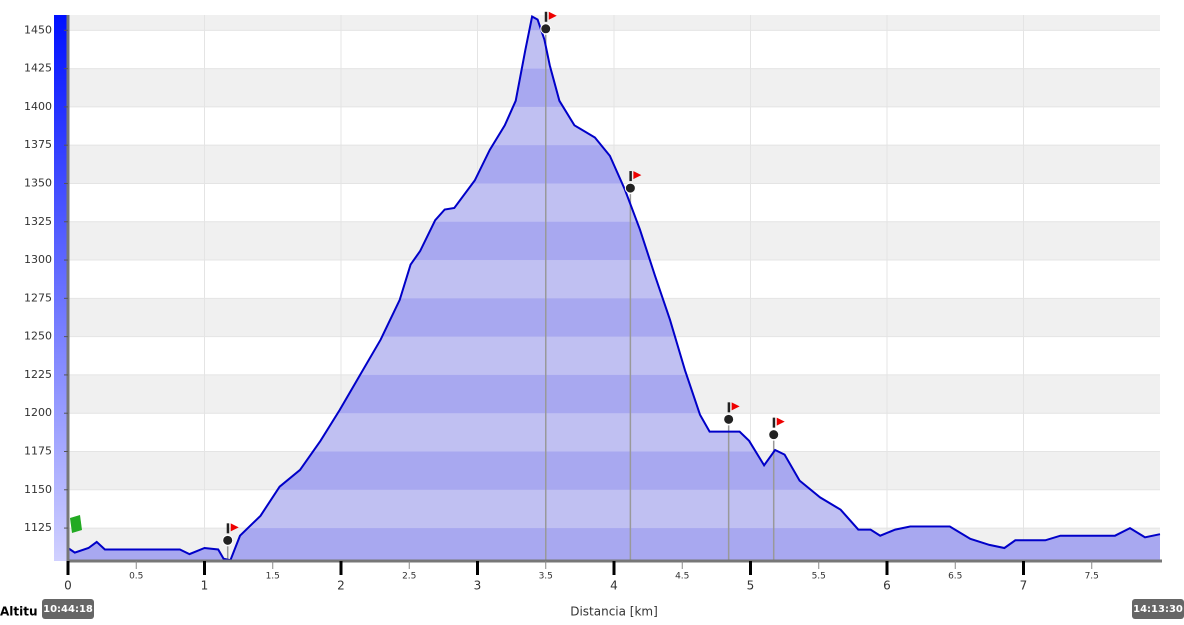 The height and width of the screenshot is (625, 1184). Describe the element at coordinates (38, 259) in the screenshot. I see `y-tick-label: 1300` at that location.